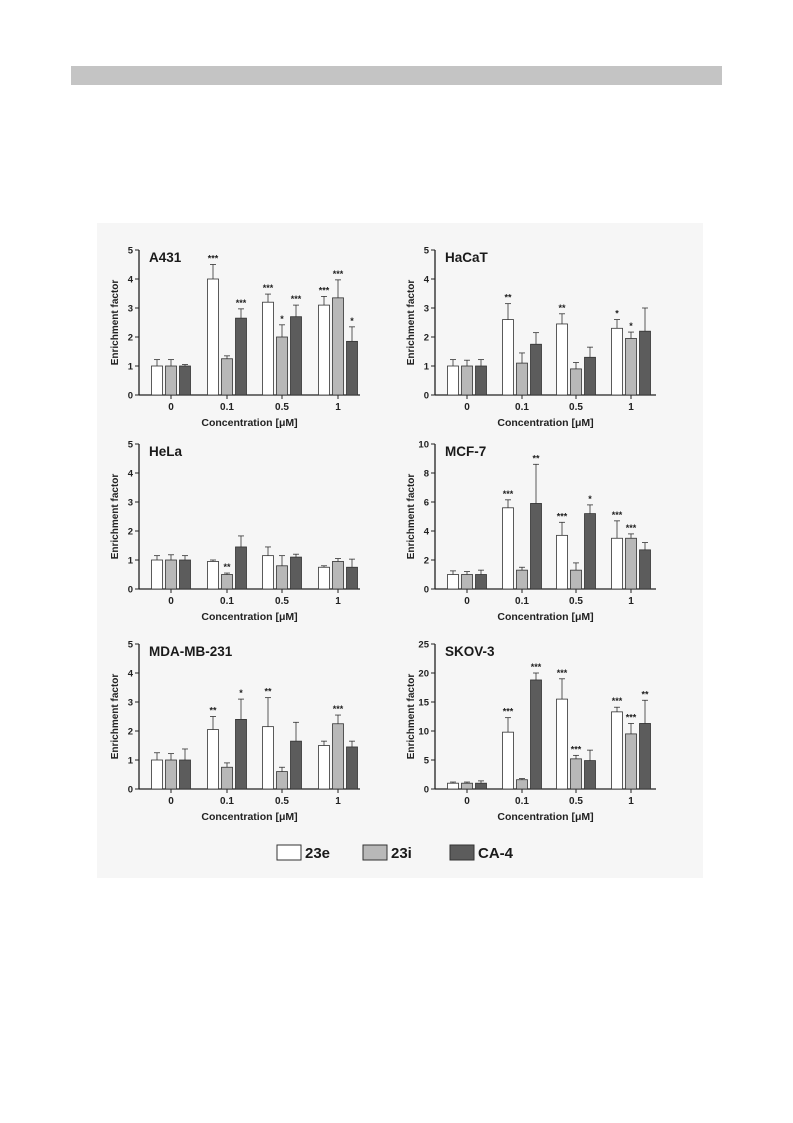 The height and width of the screenshot is (1123, 793). I want to click on legend-swatch, so click(462, 852).